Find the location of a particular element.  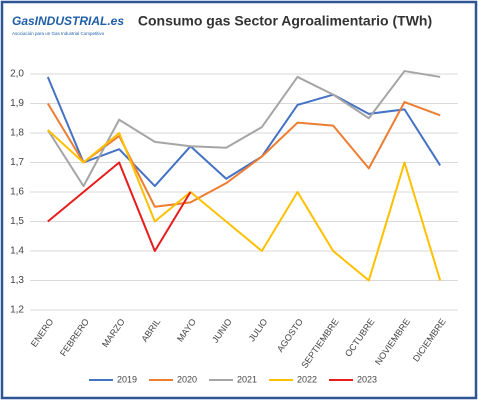

legend-label: 2021 is located at coordinates (247, 379).